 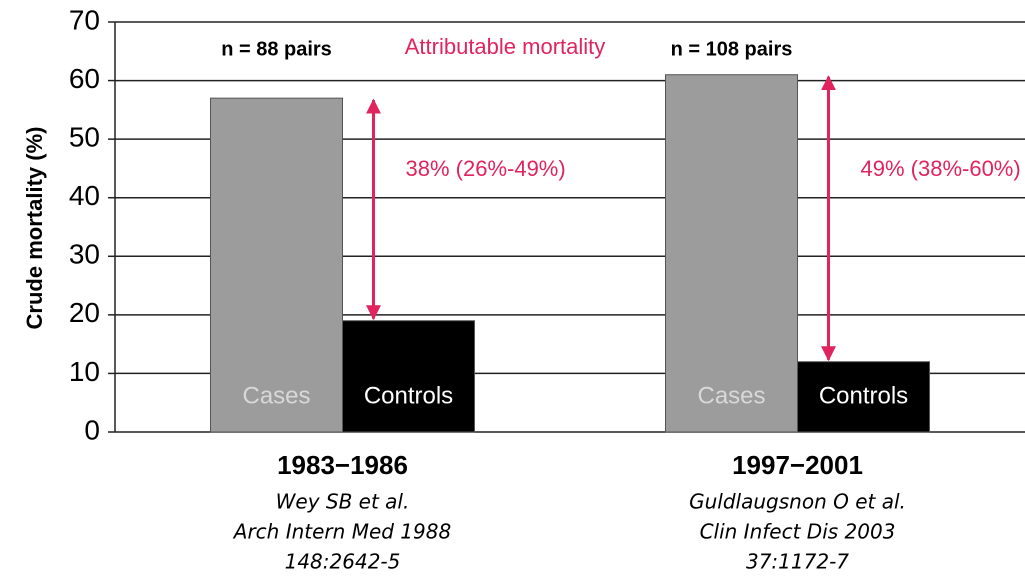 What do you see at coordinates (797, 502) in the screenshot?
I see `reference: Guldlaugsnon O et al.` at bounding box center [797, 502].